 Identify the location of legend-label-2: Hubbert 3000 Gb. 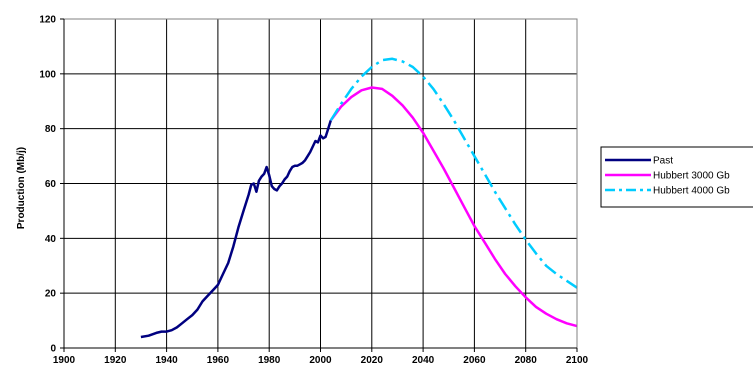
(691, 176).